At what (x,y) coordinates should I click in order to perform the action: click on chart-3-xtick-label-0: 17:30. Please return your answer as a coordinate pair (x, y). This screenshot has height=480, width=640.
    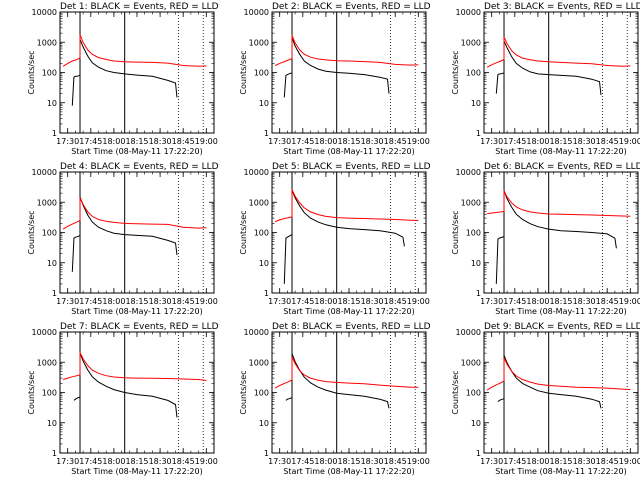
    Looking at the image, I should click on (67, 301).